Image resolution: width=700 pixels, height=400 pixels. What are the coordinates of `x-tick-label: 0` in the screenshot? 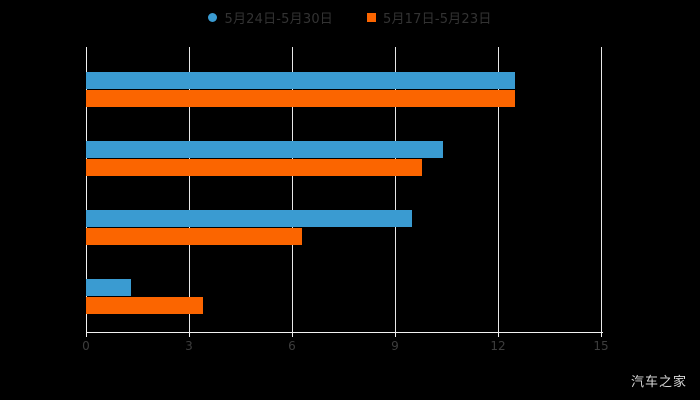 It's located at (86, 346).